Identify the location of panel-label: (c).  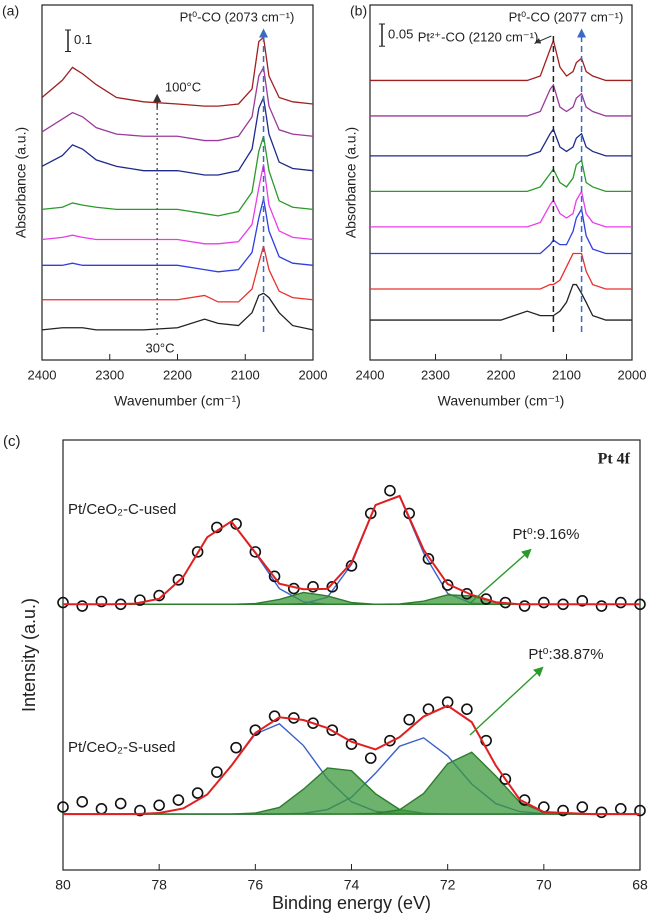
(12, 441).